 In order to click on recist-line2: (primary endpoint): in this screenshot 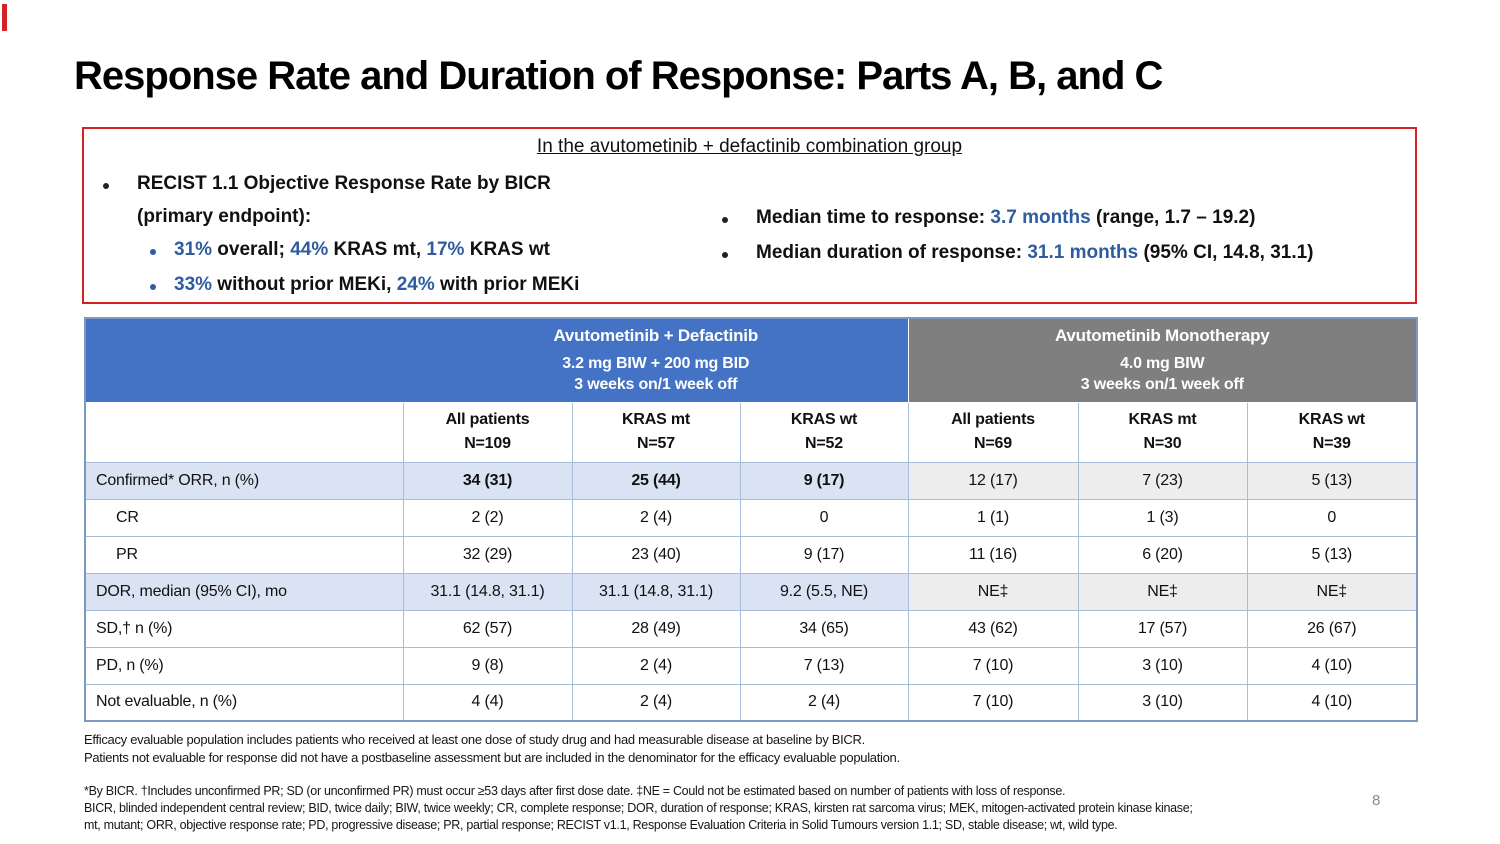, I will do `click(224, 216)`.